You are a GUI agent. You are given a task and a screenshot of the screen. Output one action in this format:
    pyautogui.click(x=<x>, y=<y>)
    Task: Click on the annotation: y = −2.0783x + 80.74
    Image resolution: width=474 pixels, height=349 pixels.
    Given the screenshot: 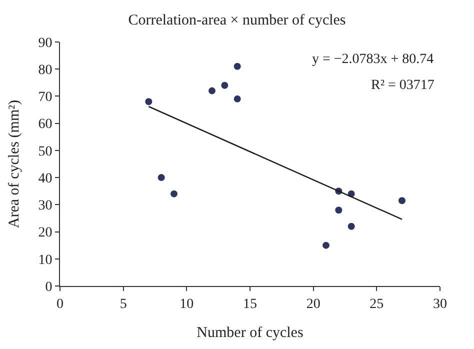 What is the action you would take?
    pyautogui.click(x=373, y=59)
    